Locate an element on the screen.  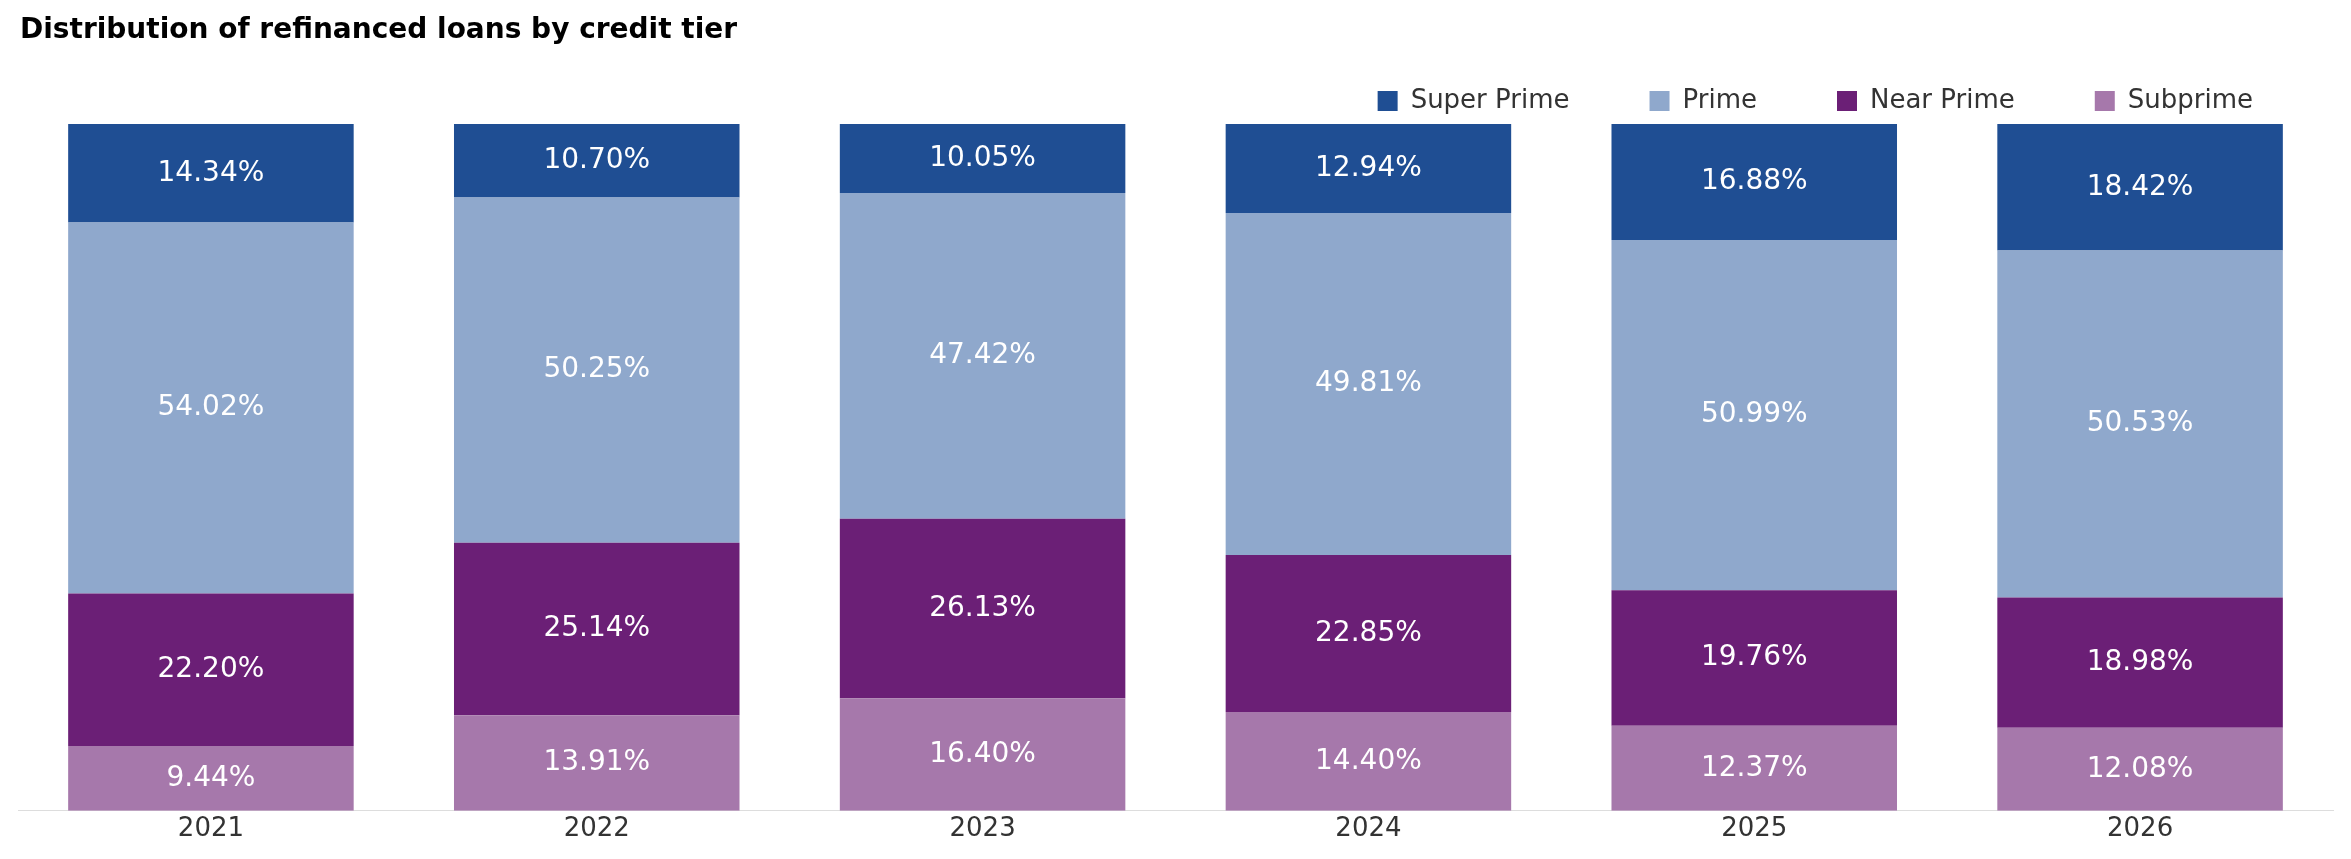
data-label: 19.76% is located at coordinates (1754, 656).